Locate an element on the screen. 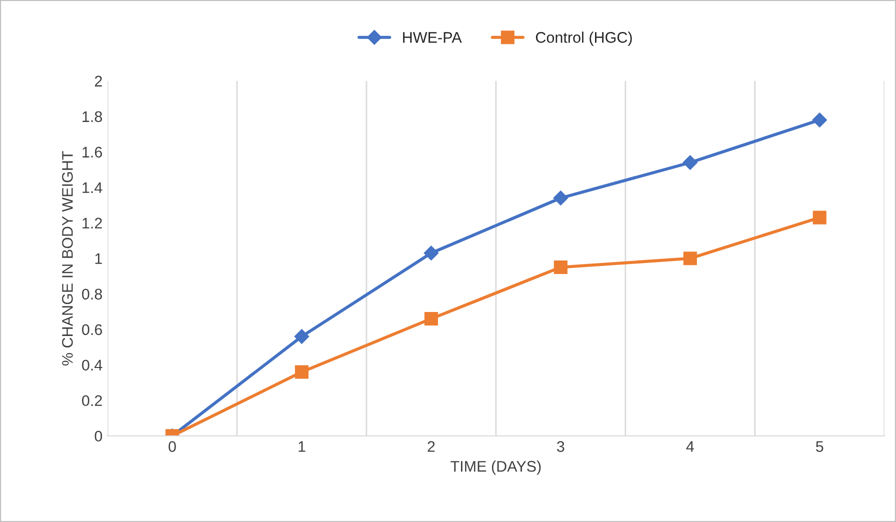 This screenshot has width=896, height=522. y-tick-label: 0 is located at coordinates (98, 436).